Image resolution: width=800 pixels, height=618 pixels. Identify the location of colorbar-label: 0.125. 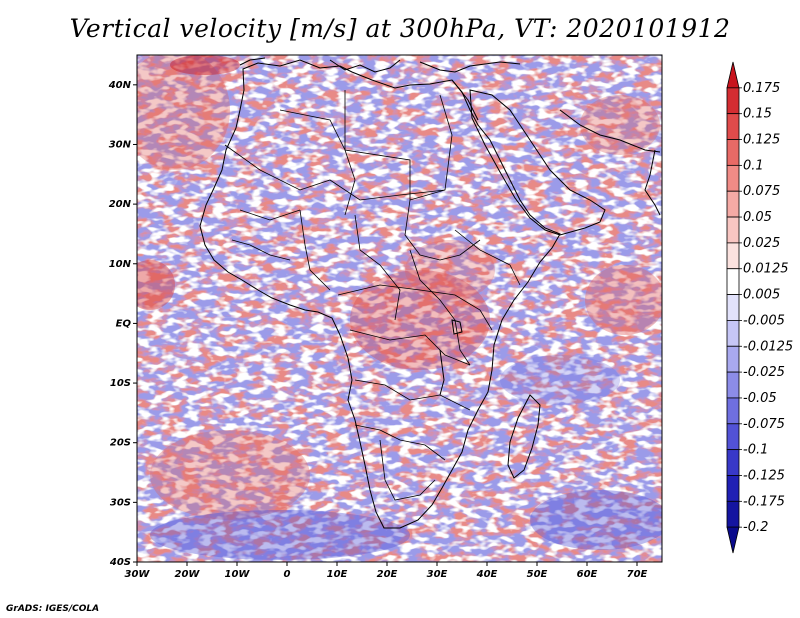
(761, 140).